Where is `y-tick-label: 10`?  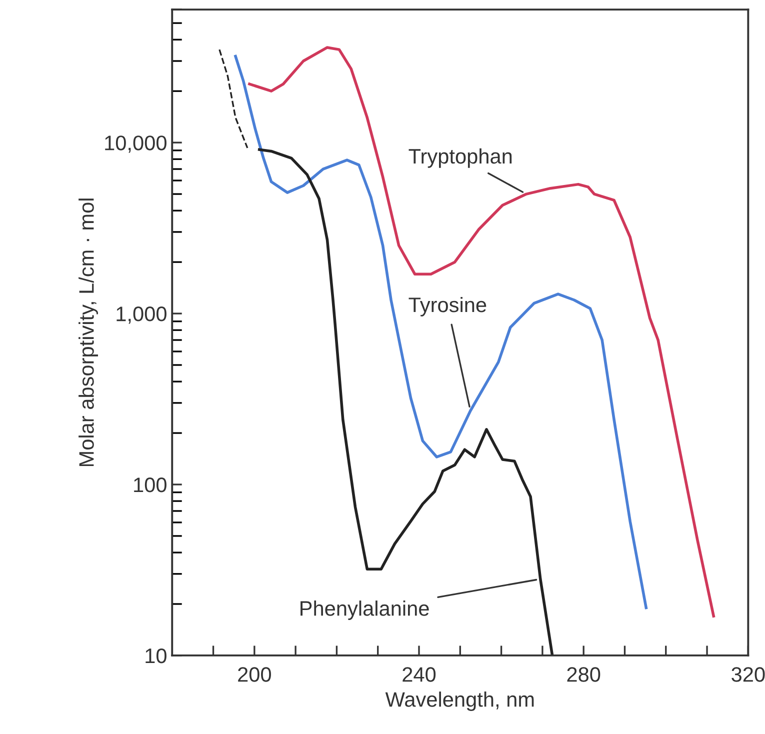
y-tick-label: 10 is located at coordinates (156, 656).